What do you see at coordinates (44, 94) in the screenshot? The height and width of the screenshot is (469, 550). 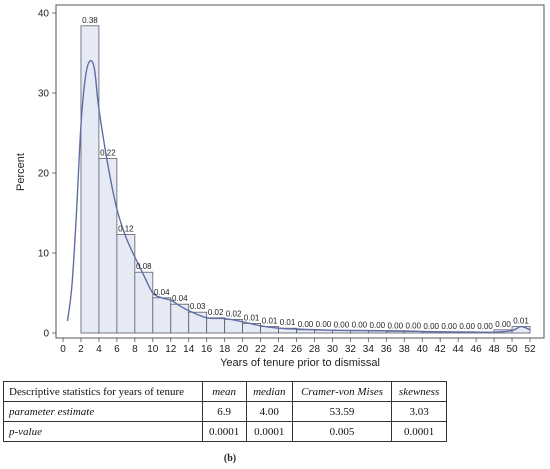 I see `y-tick-label: 30` at bounding box center [44, 94].